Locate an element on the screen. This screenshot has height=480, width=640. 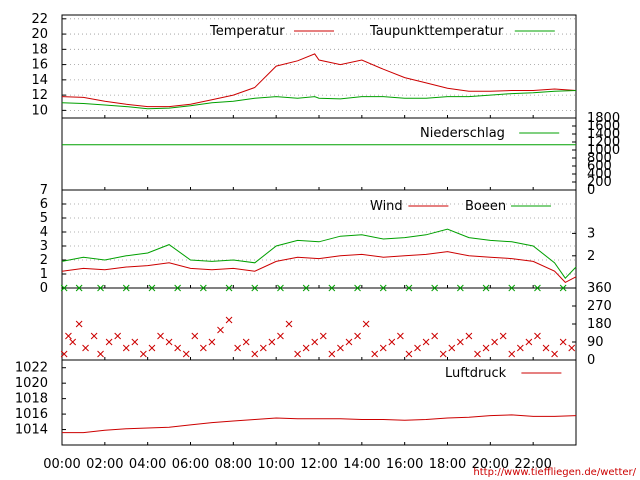
wind-ytick-label: 5 is located at coordinates (44, 218).